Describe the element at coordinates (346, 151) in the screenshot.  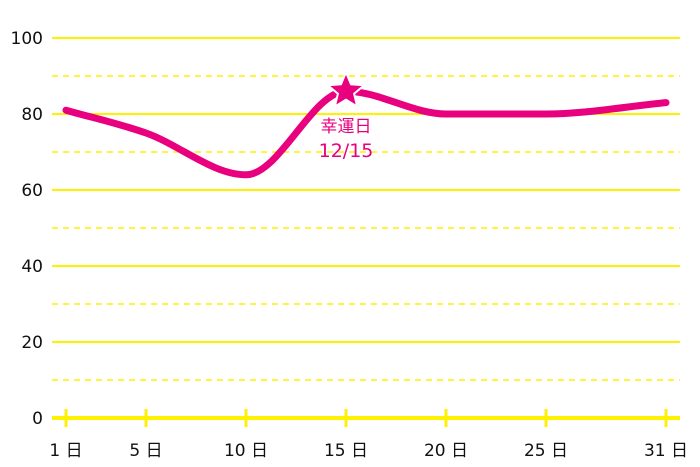
I see `highlight-date: 12/15` at that location.